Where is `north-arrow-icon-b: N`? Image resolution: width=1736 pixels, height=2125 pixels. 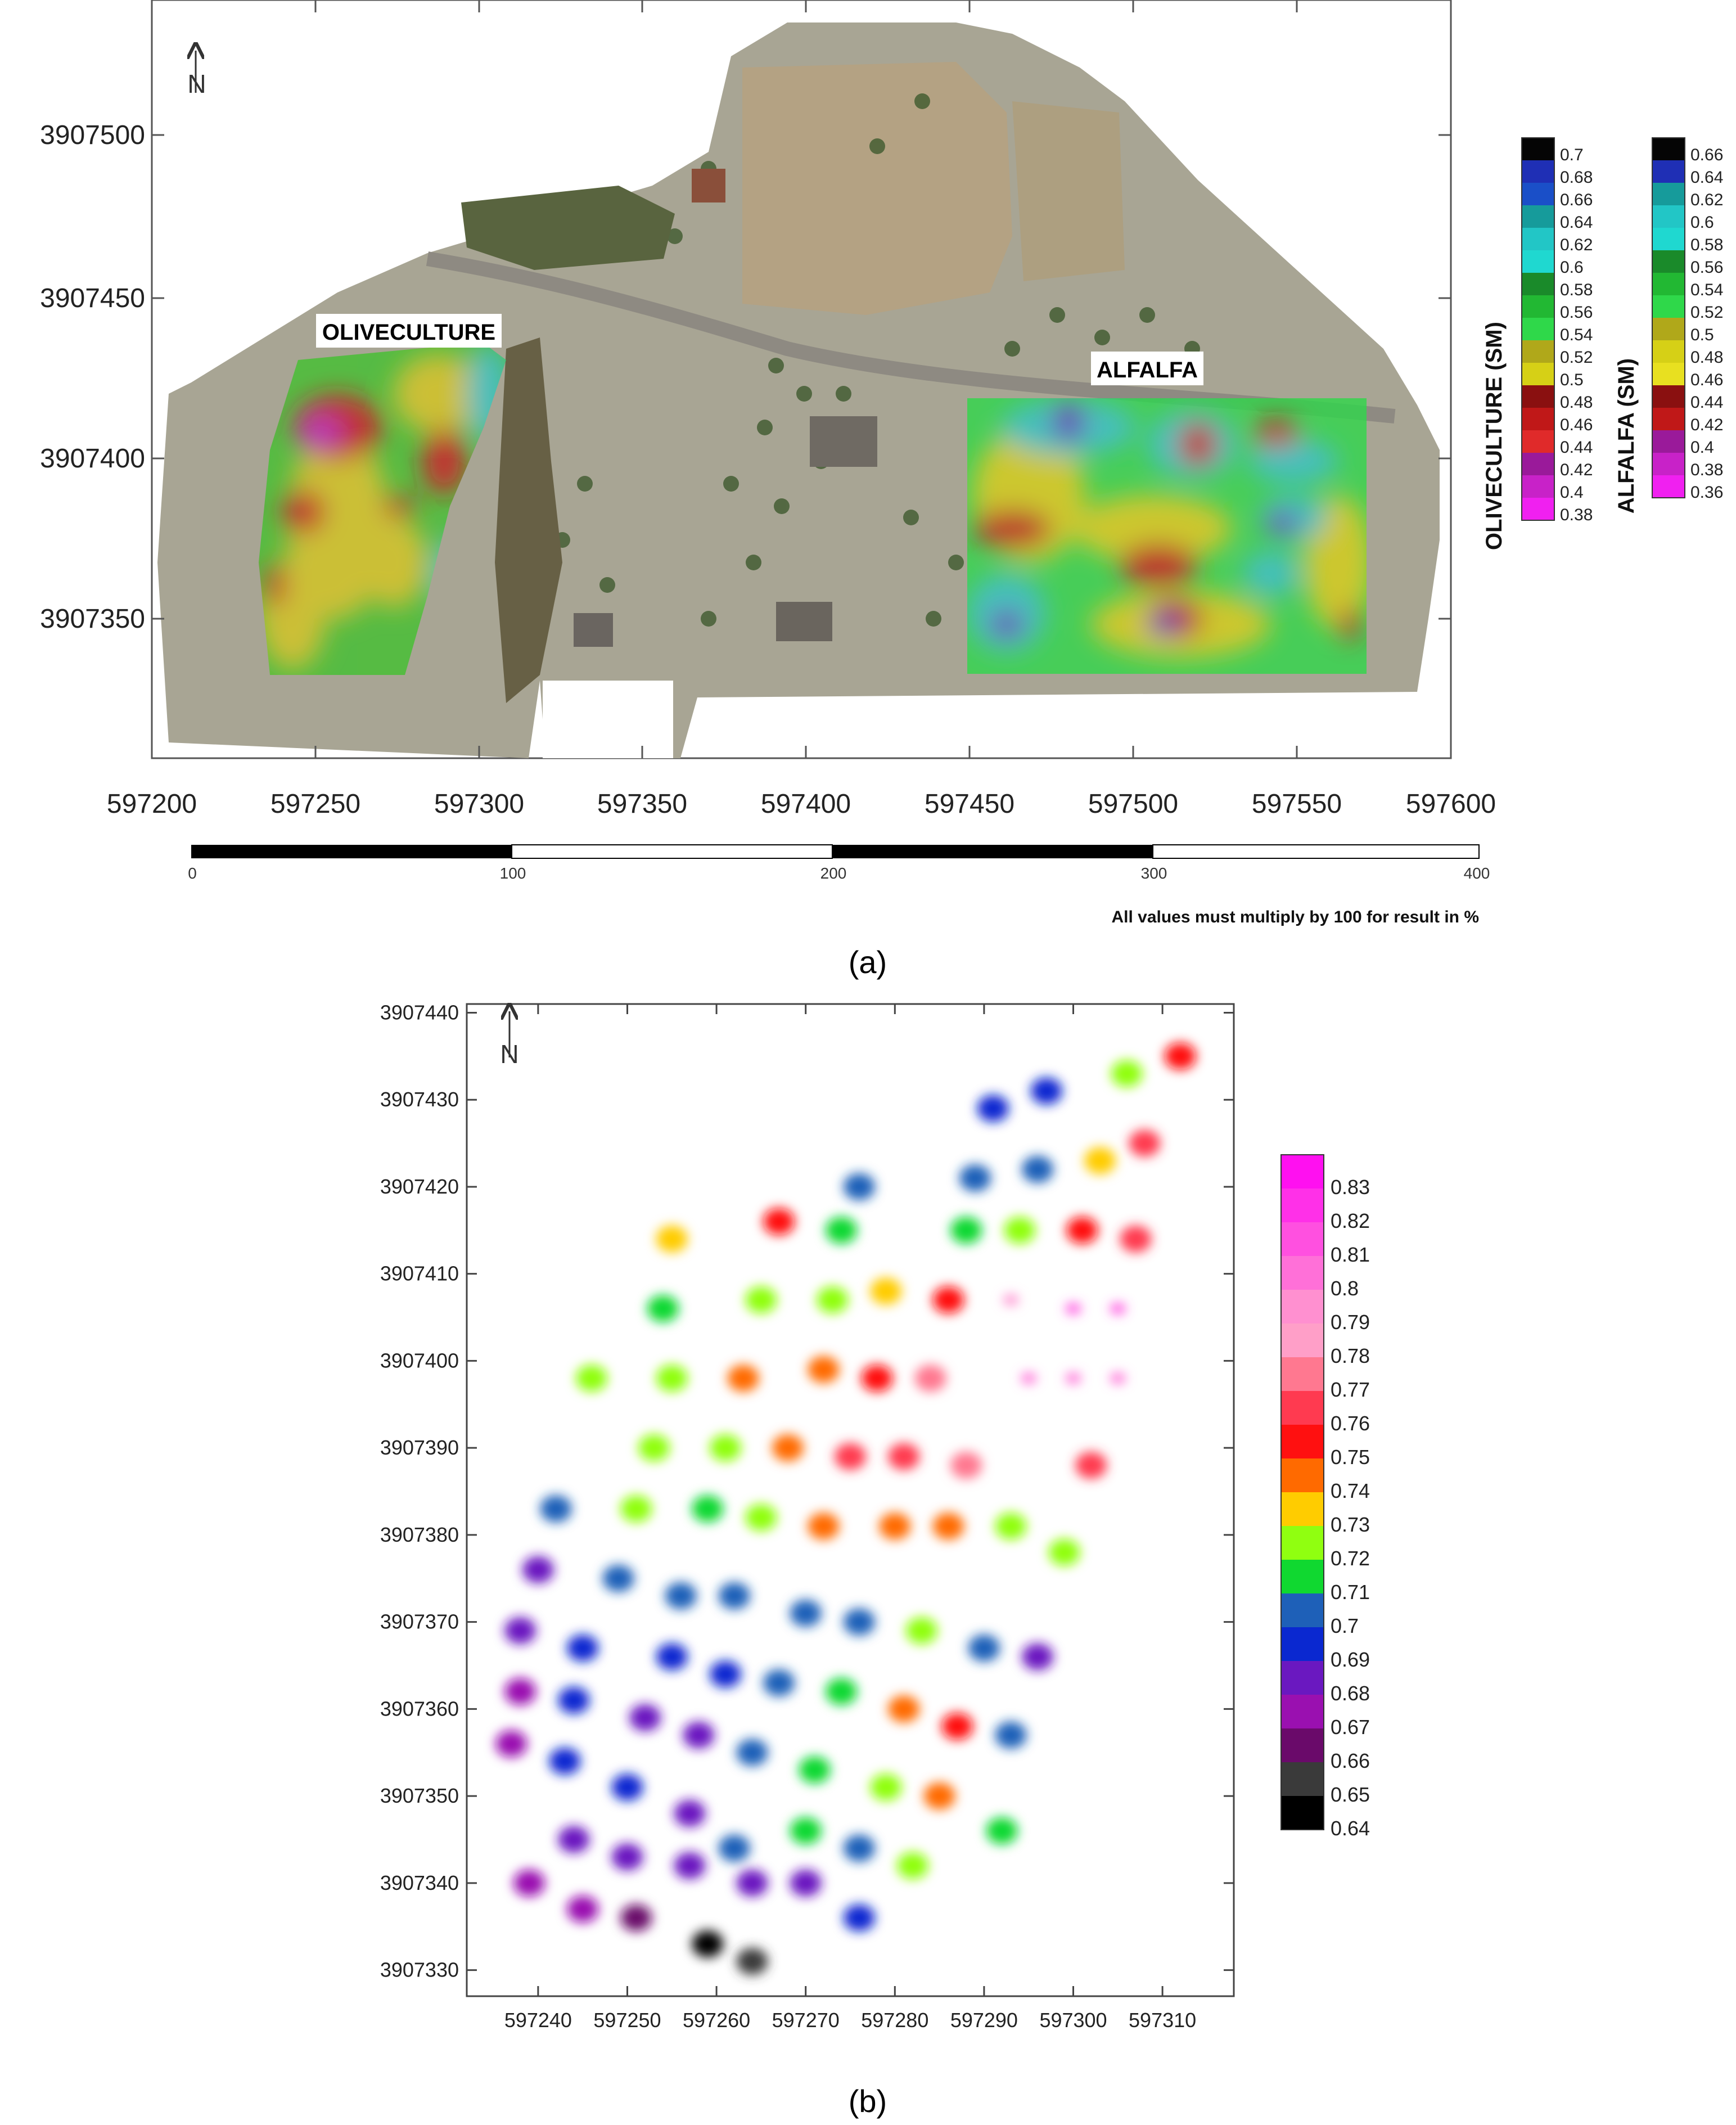 north-arrow-icon-b: N is located at coordinates (510, 1040).